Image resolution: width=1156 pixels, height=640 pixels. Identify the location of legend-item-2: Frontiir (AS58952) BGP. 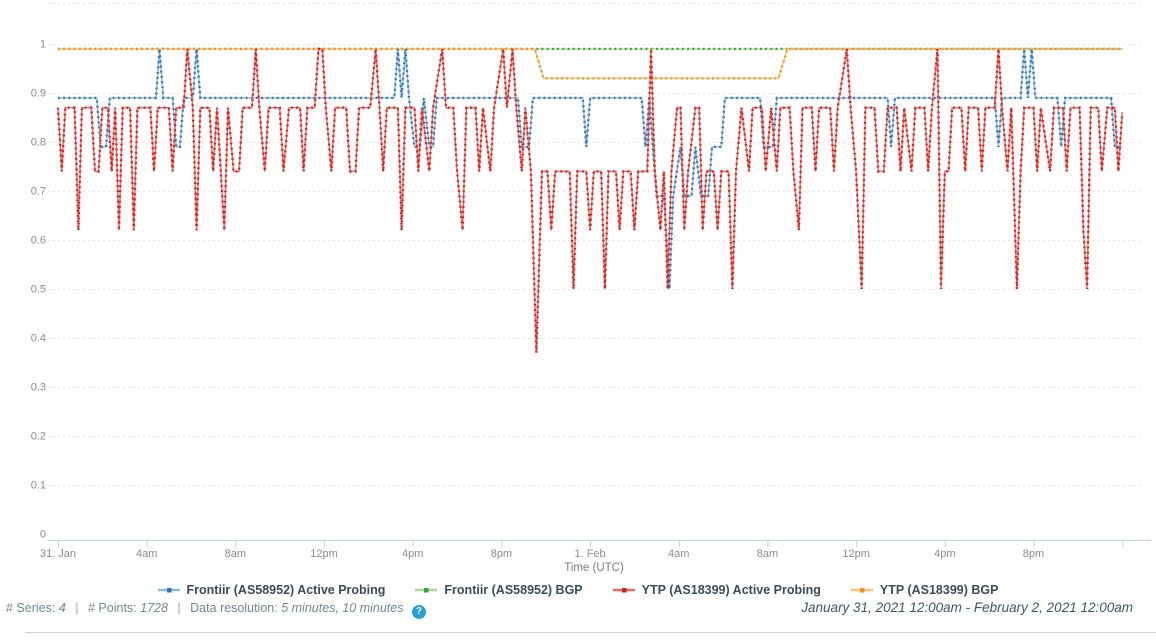
(499, 590).